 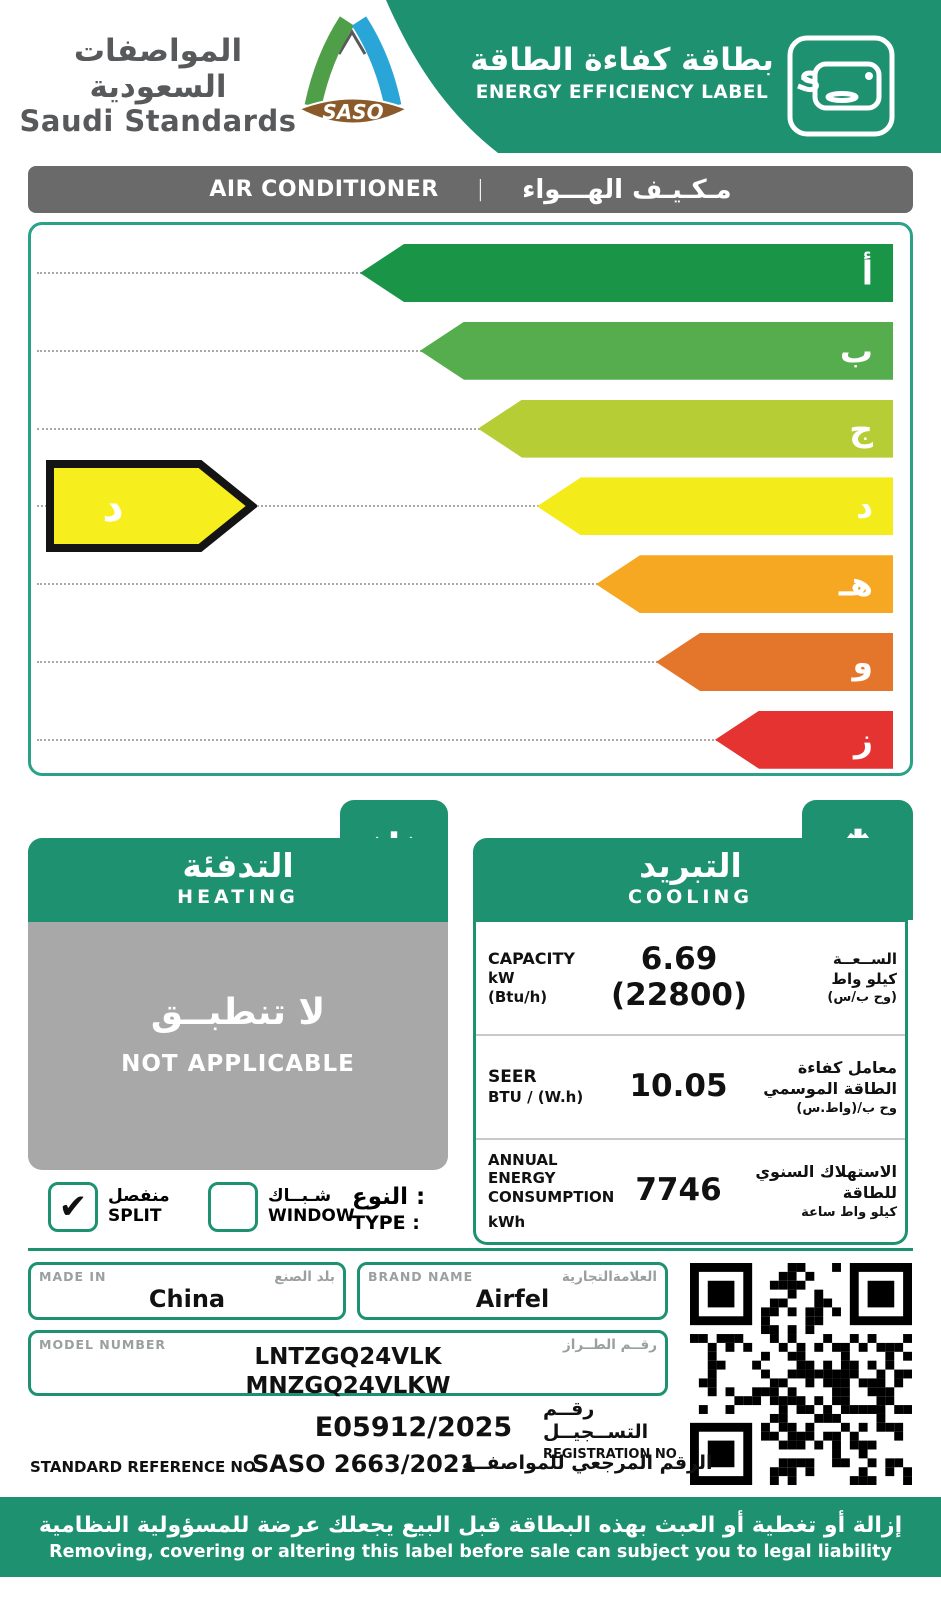 I want to click on heating-status-english: NOT APPLICABLE, so click(x=238, y=1064).